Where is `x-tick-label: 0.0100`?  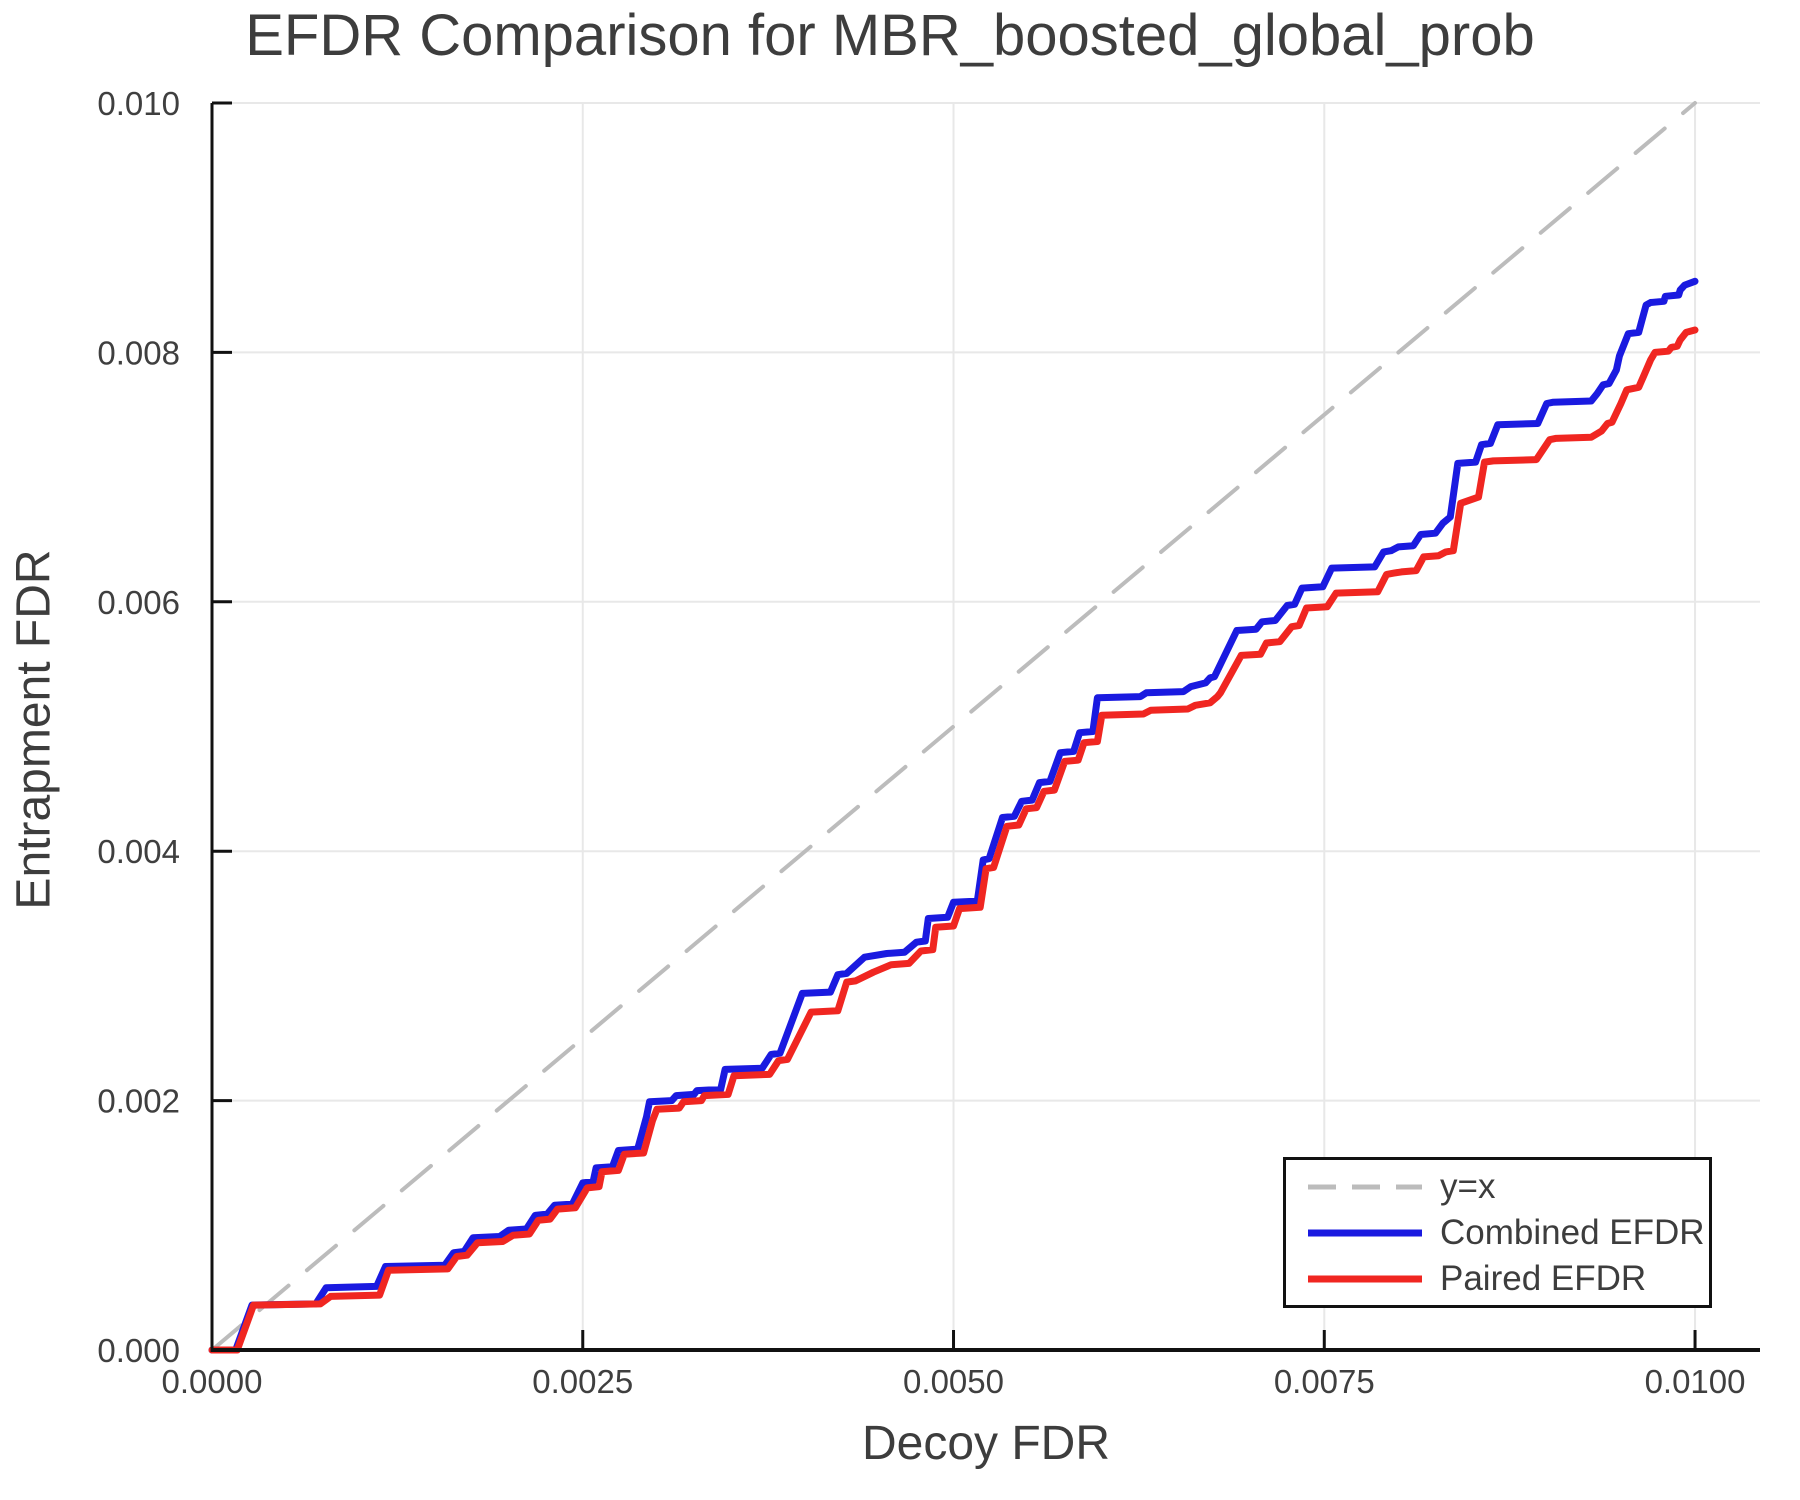
x-tick-label: 0.0100 is located at coordinates (1695, 1381).